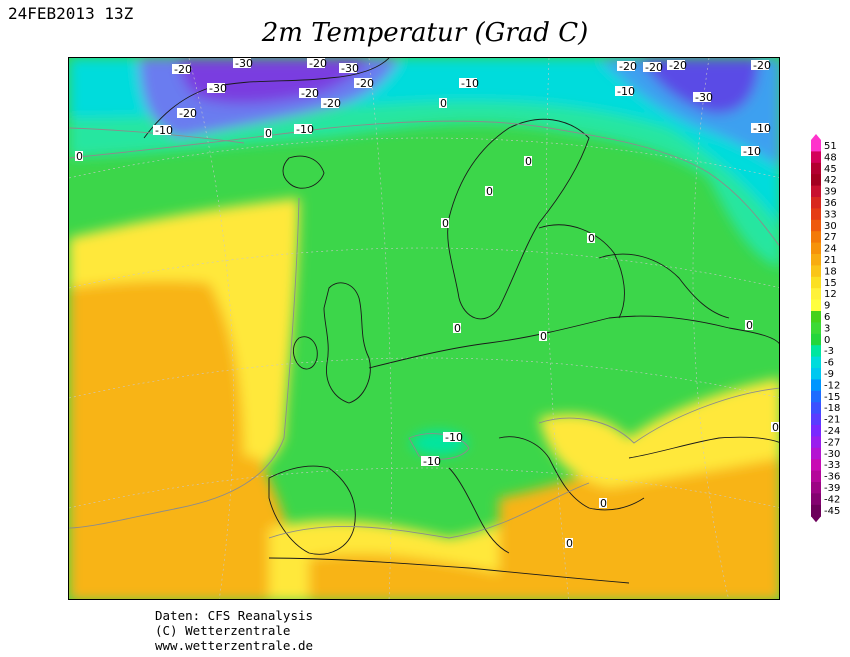 The image size is (850, 657). Describe the element at coordinates (71, 13) in the screenshot. I see `valid-date: 24FEB2013 13Z` at that location.